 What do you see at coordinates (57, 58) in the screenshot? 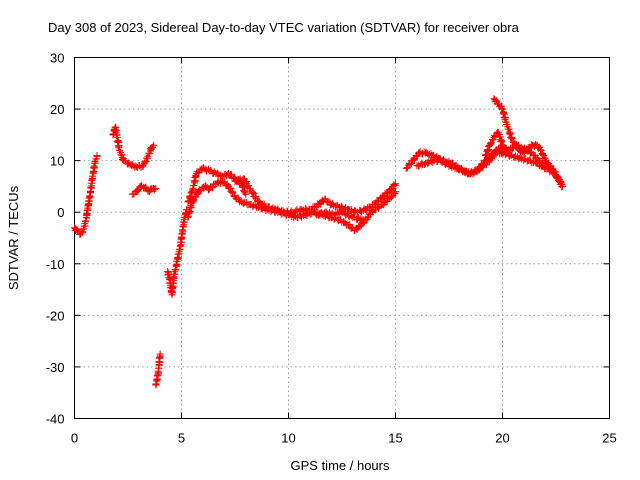
I see `y-tick-label: 30` at bounding box center [57, 58].